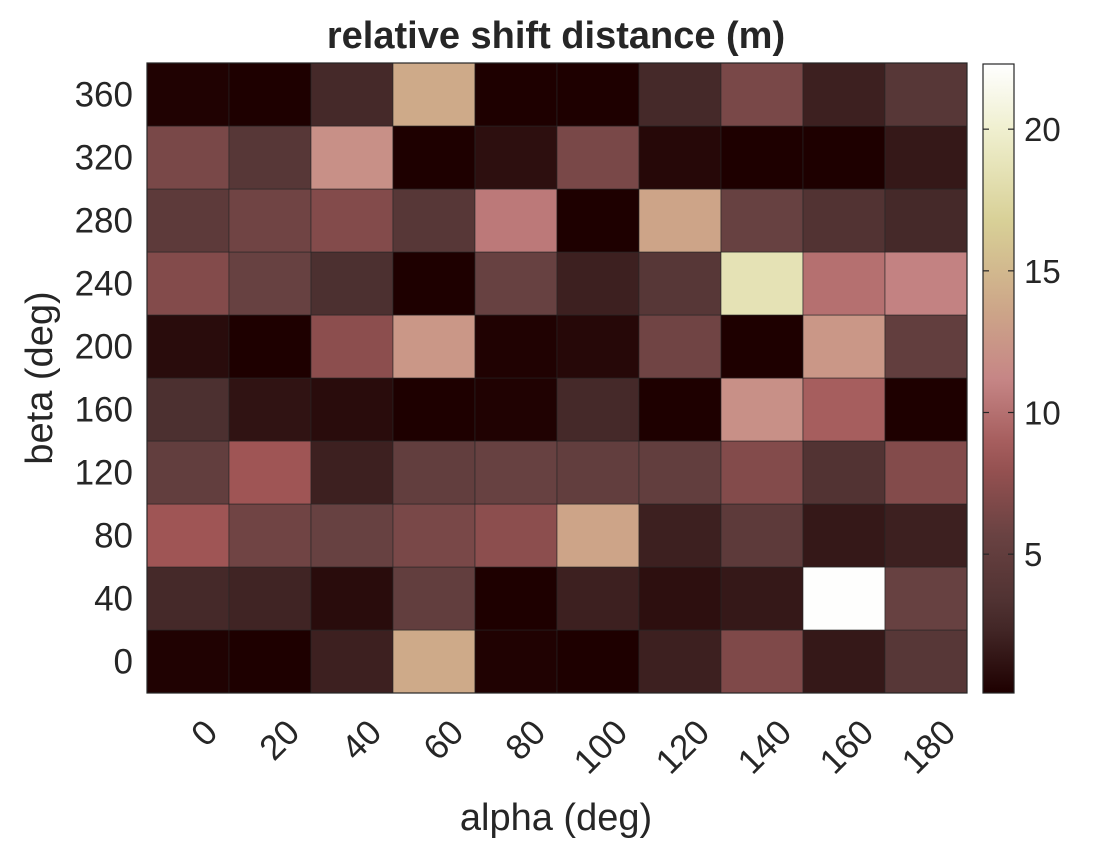 The image size is (1120, 845). Describe the element at coordinates (928, 747) in the screenshot. I see `x-tick-label: 180` at that location.